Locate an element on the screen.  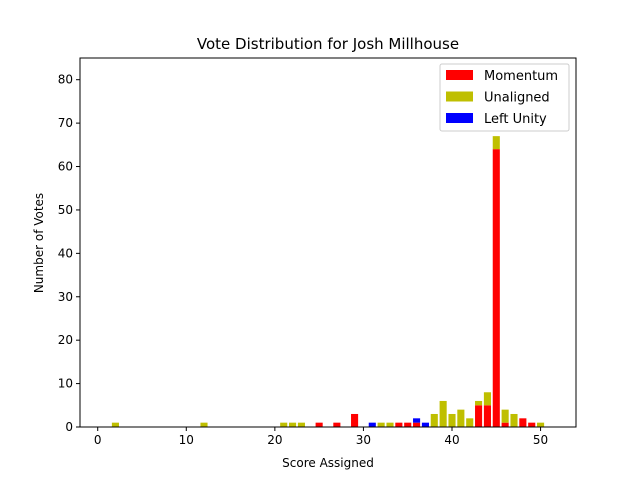
legend-label-left-unity: Left Unity is located at coordinates (515, 119).